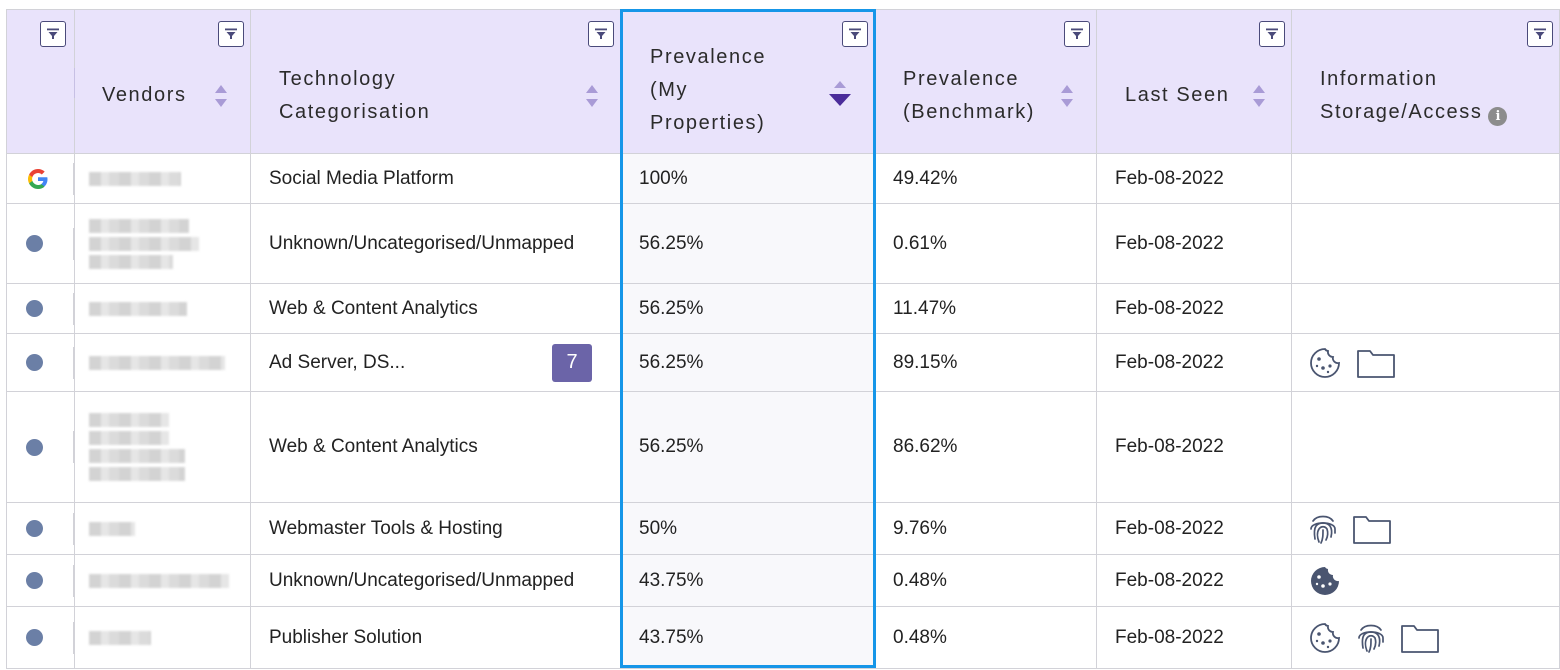 Image resolution: width=1560 pixels, height=670 pixels. I want to click on prevalence-bench-cell: 49.42%, so click(986, 179).